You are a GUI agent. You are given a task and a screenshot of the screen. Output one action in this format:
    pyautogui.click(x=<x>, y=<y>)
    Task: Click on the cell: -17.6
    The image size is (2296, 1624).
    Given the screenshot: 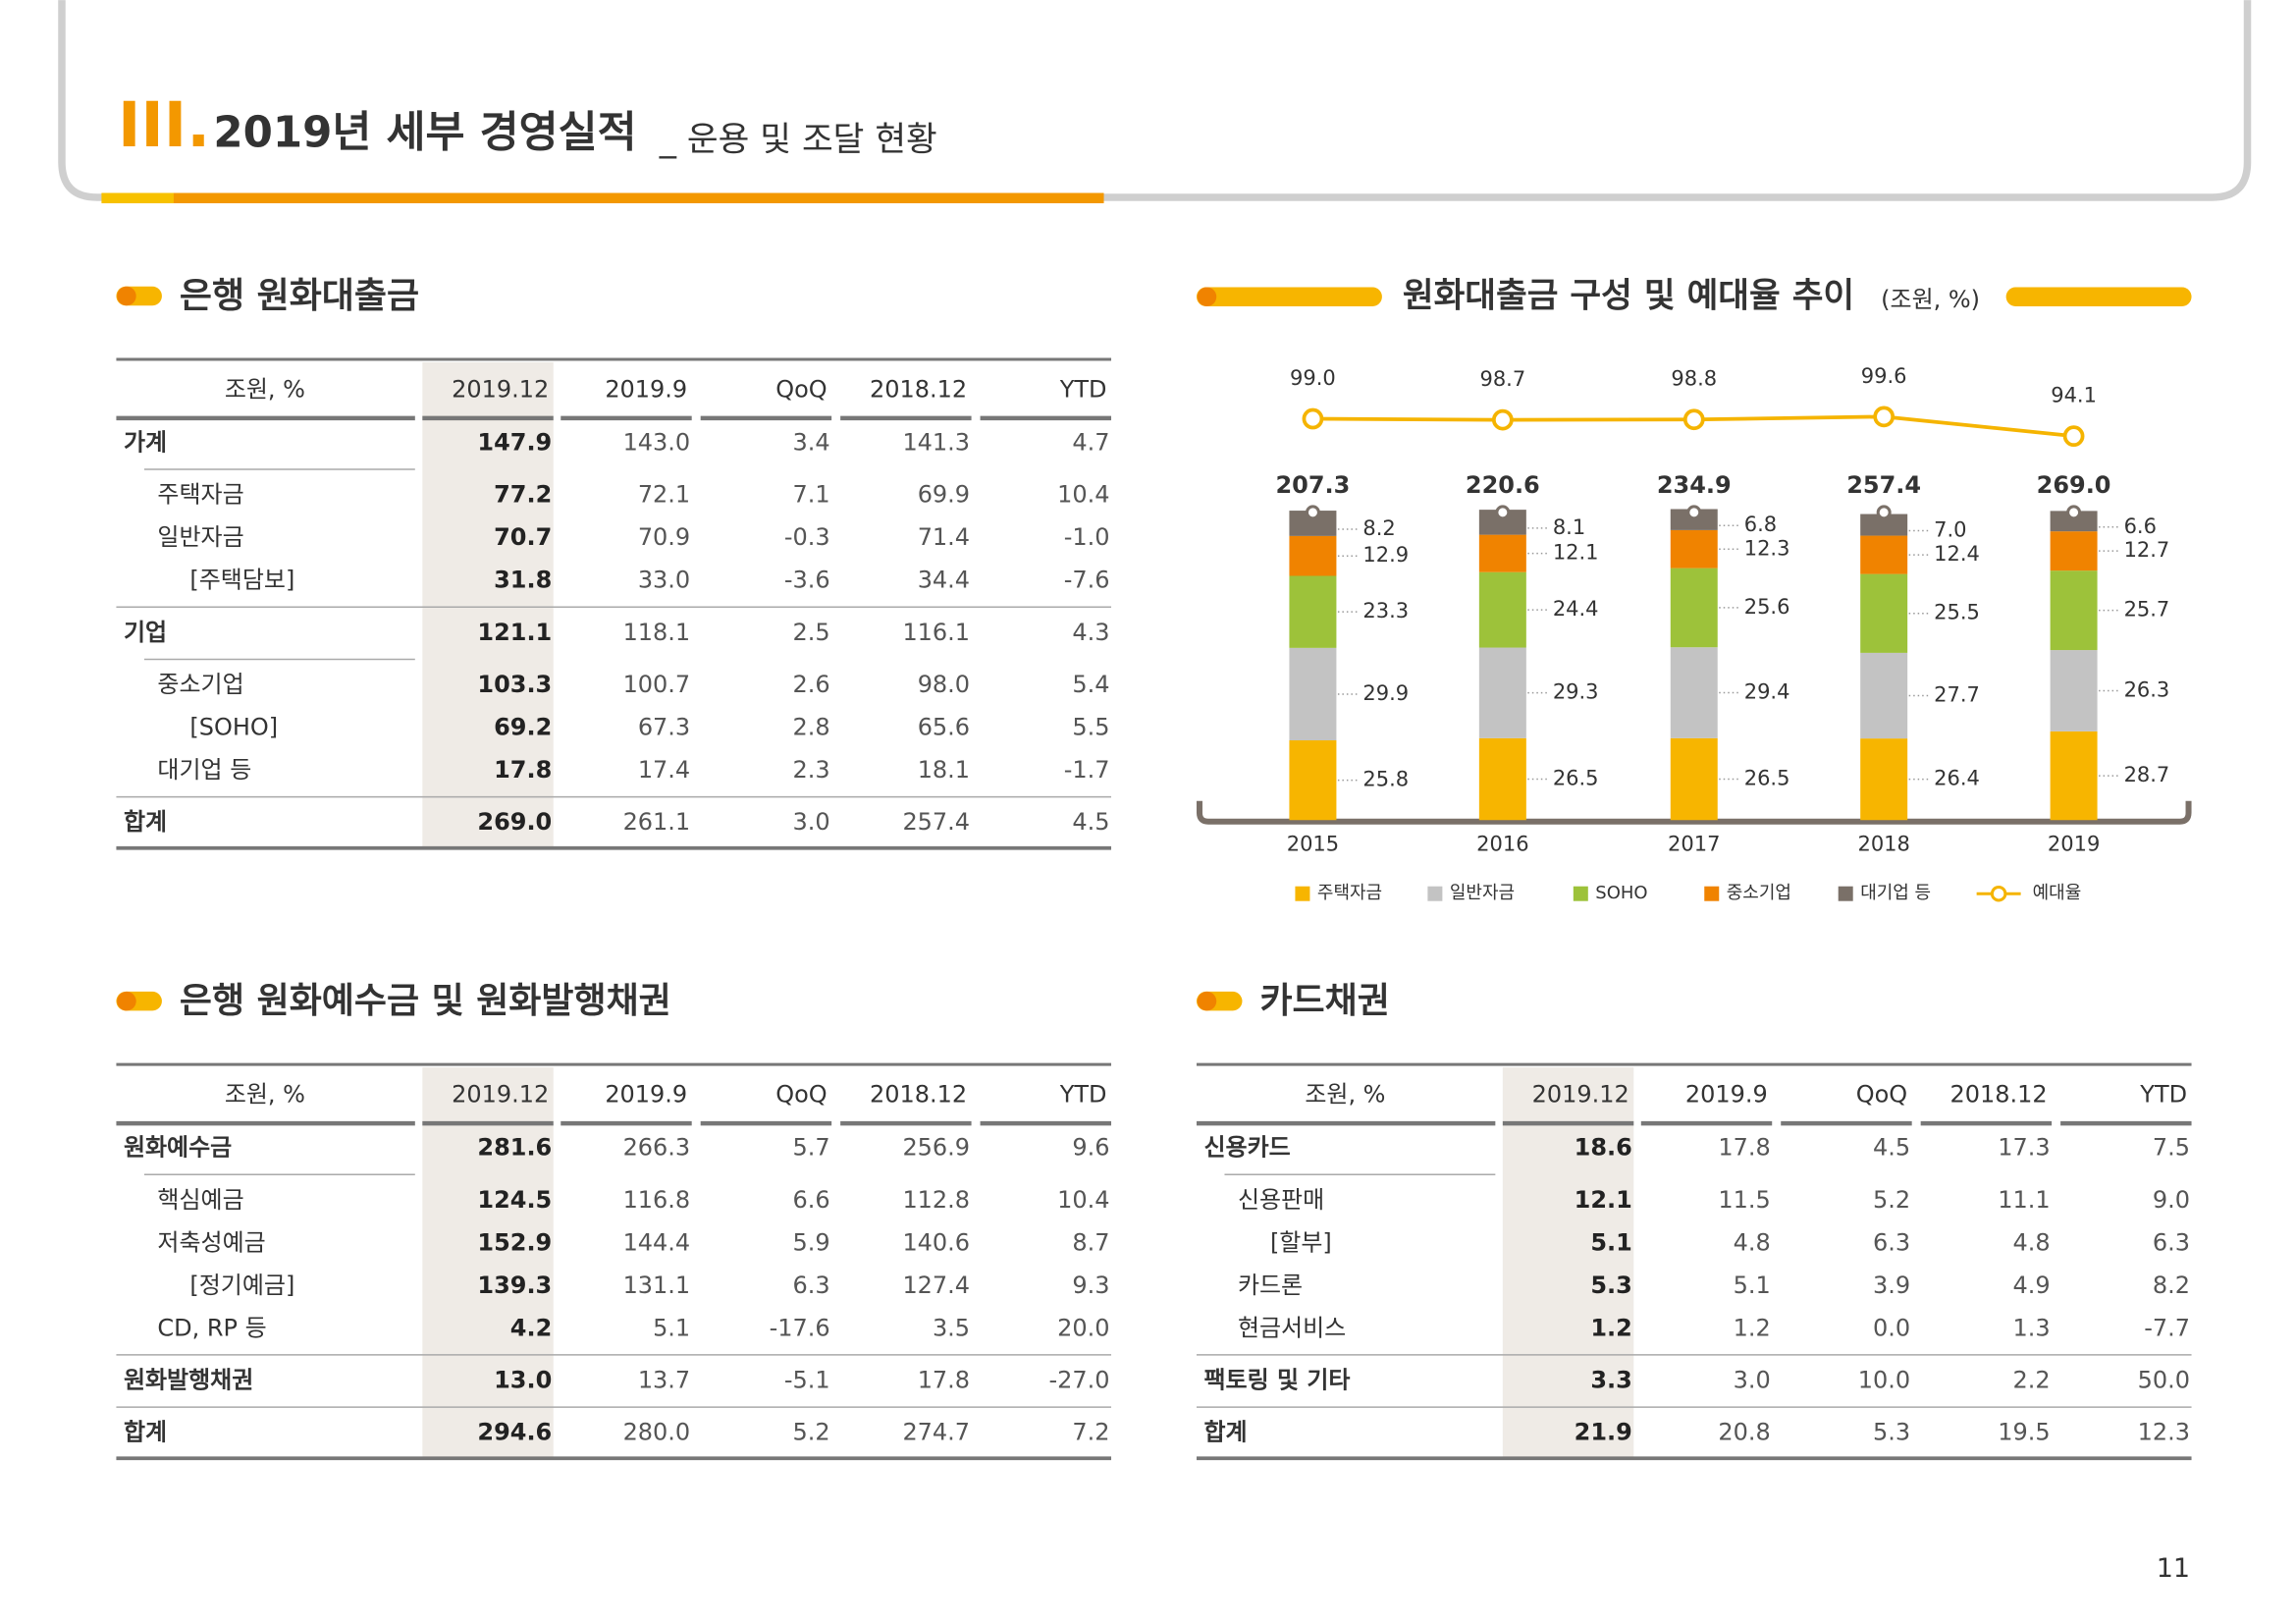 What is the action you would take?
    pyautogui.click(x=800, y=1327)
    